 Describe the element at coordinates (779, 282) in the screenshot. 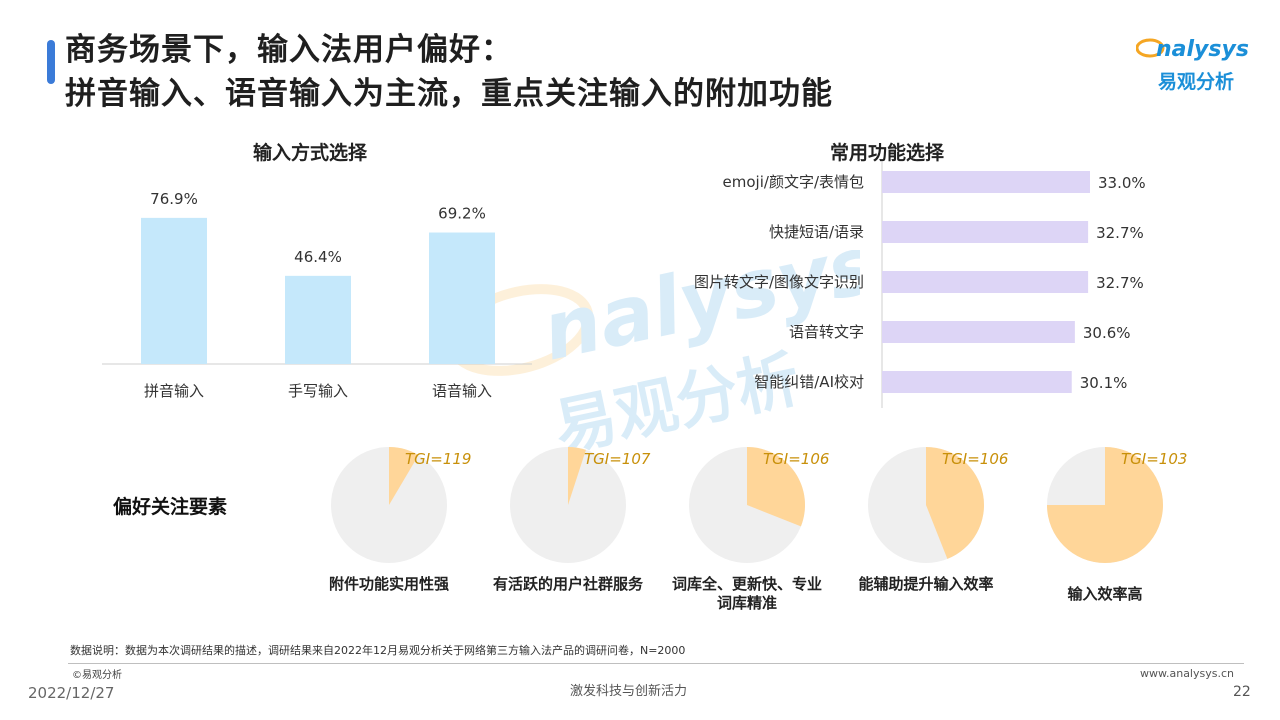

I see `hbar-category-label-3: 图片转文字/图像文字识别` at that location.